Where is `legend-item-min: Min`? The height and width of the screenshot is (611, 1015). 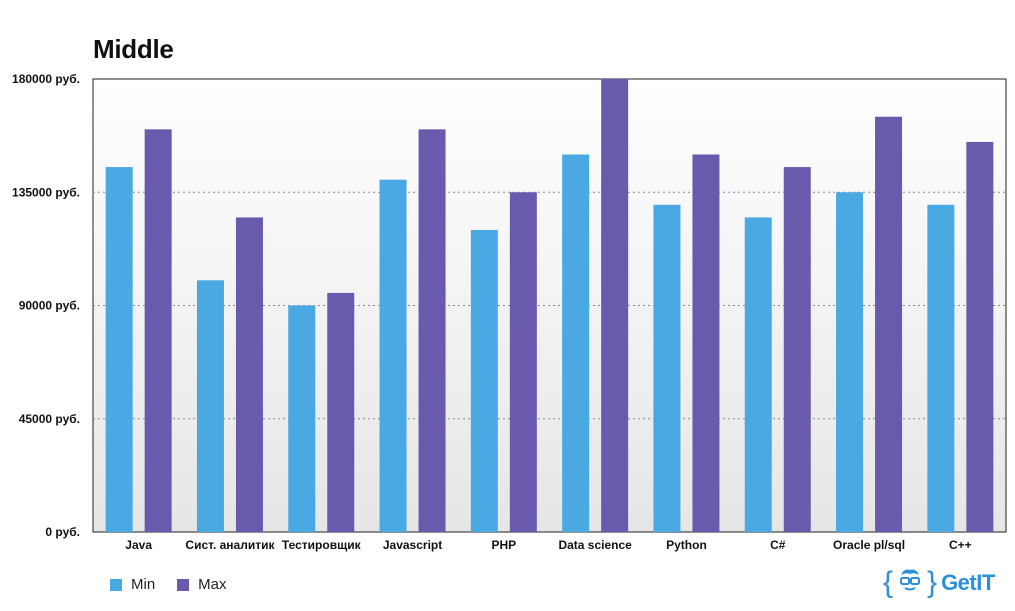
legend-item-min: Min is located at coordinates (132, 584).